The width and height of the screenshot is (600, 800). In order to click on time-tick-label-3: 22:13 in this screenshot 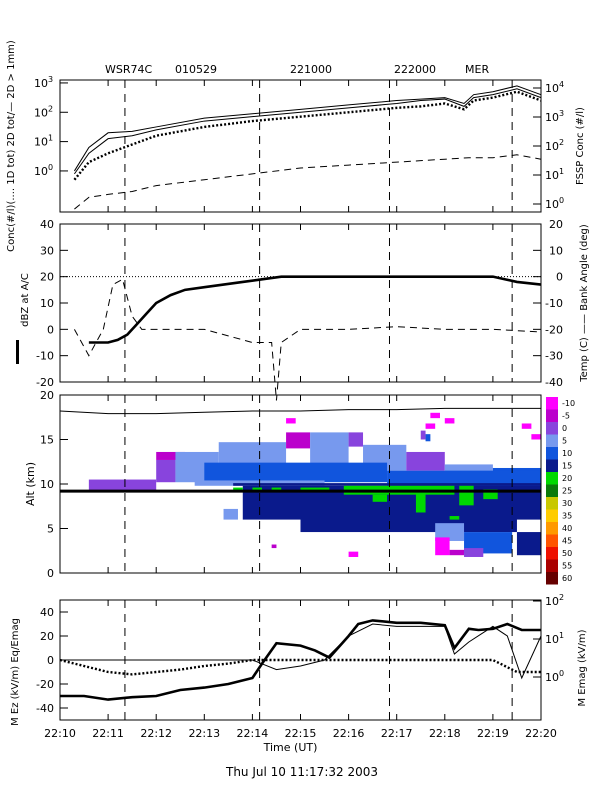, I will do `click(204, 733)`.